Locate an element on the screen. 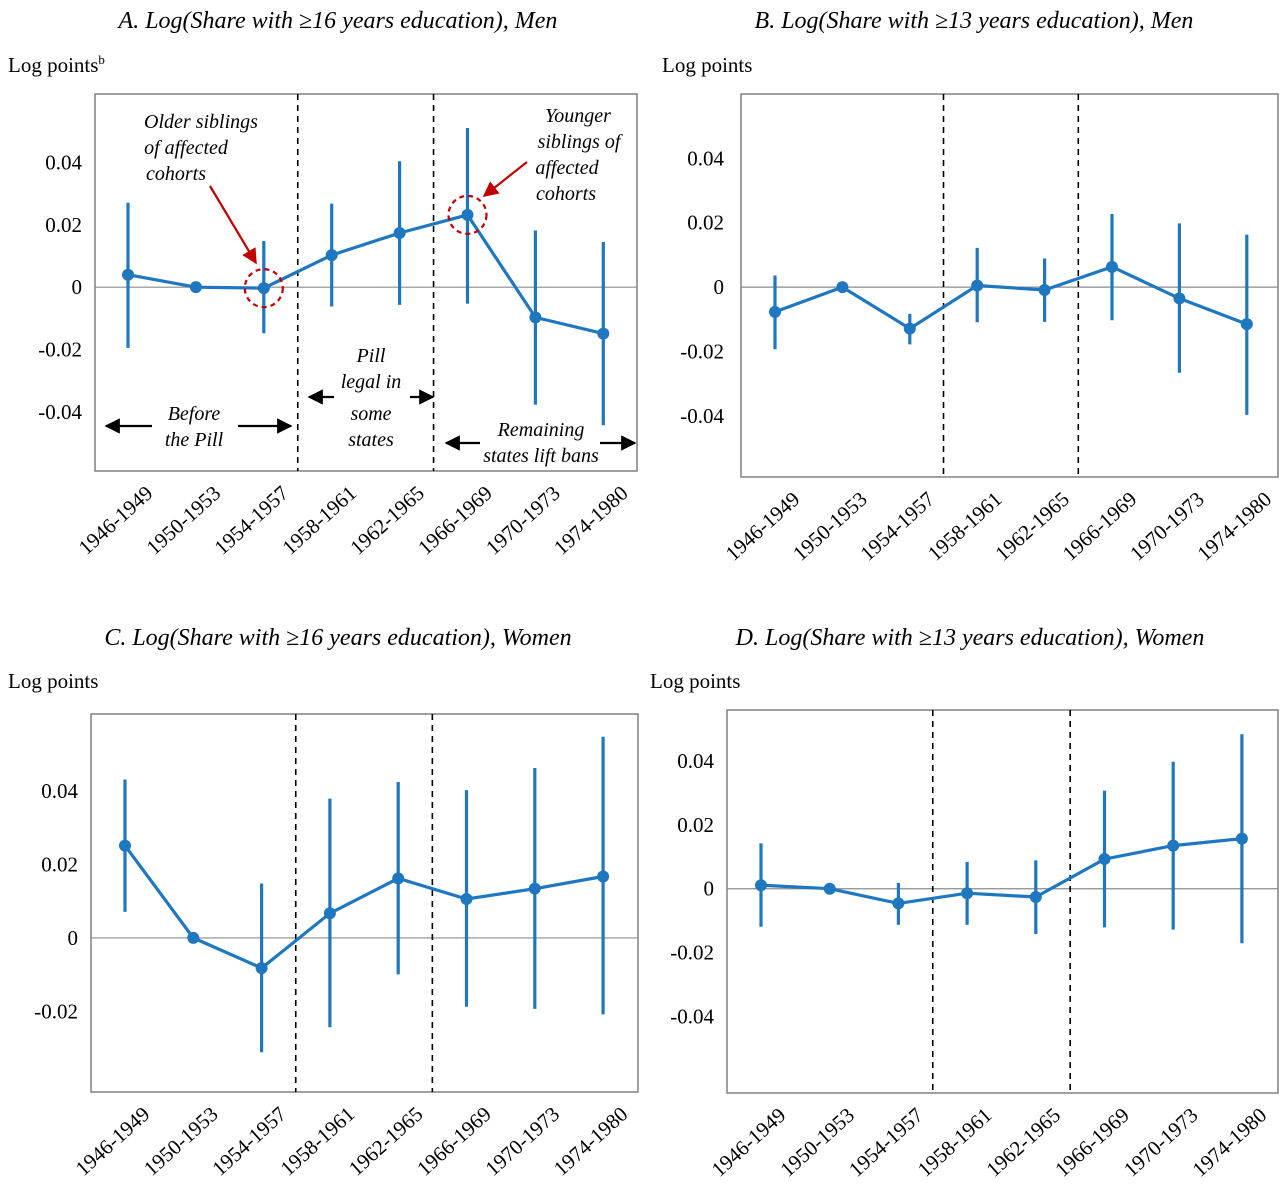 The image size is (1286, 1188). panel-d-series-line is located at coordinates (1001, 871).